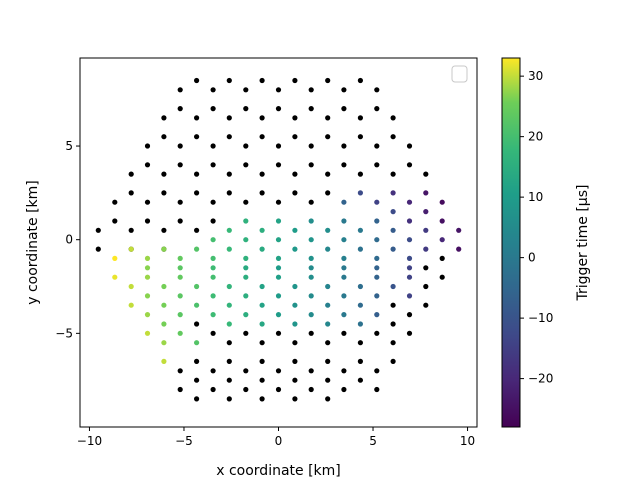  I want to click on colorbar-ticks: −20 −10 0 10 20 30, so click(536, 227).